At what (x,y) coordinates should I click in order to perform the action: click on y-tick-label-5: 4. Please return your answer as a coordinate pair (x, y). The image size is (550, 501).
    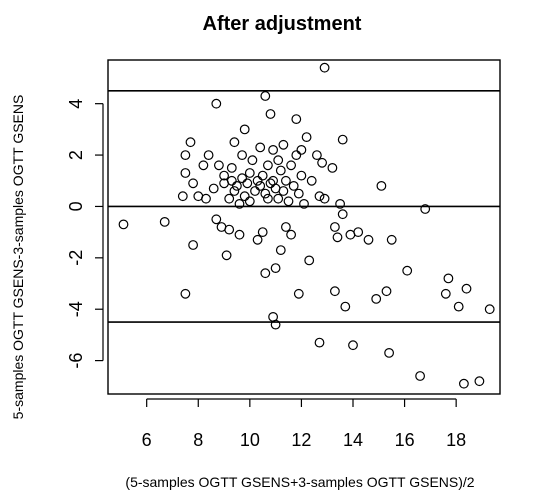
    Looking at the image, I should click on (76, 104).